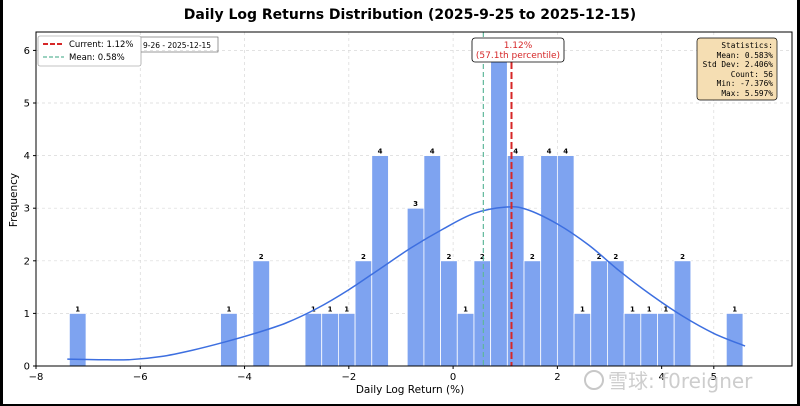  Describe the element at coordinates (140, 377) in the screenshot. I see `x-tick-label: −6` at that location.